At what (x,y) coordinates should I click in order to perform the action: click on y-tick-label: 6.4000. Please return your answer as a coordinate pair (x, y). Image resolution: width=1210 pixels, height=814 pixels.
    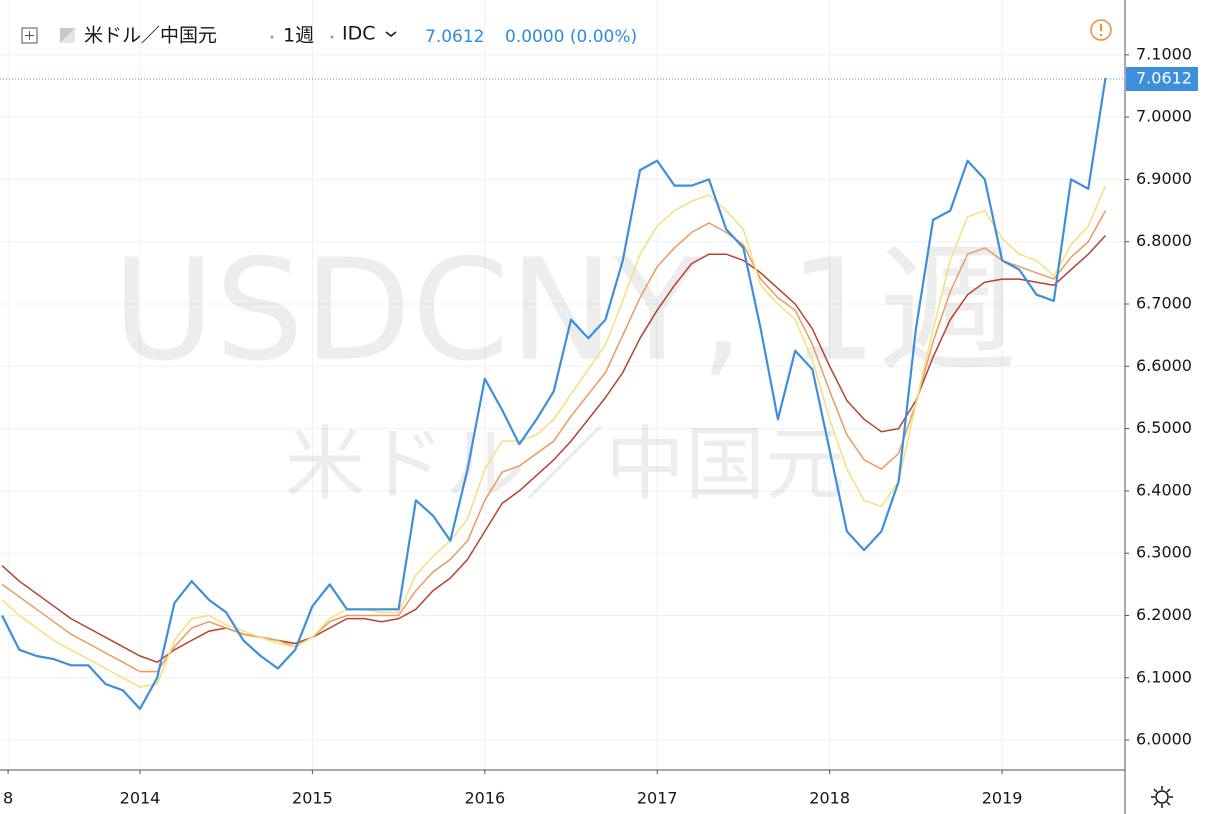
    Looking at the image, I should click on (1164, 489).